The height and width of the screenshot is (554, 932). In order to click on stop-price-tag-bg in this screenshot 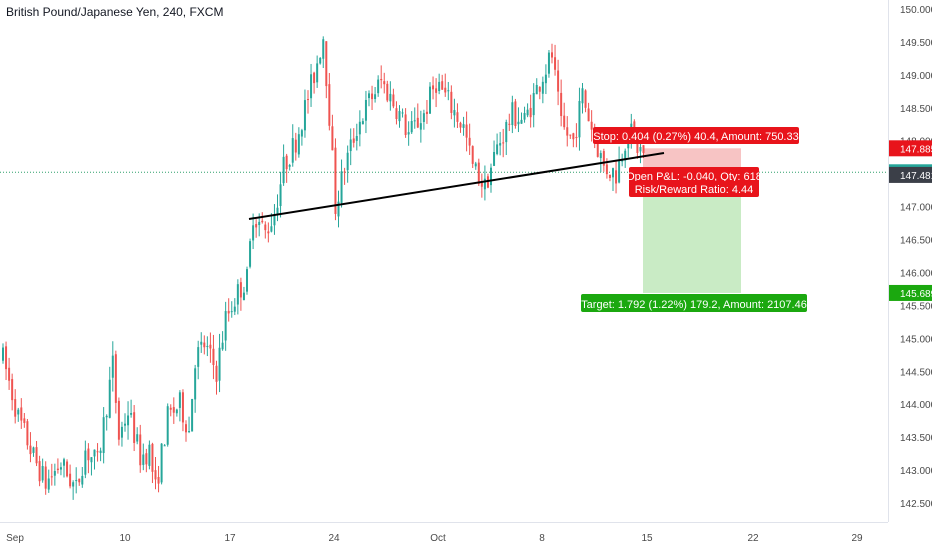, I will do `click(910, 148)`.